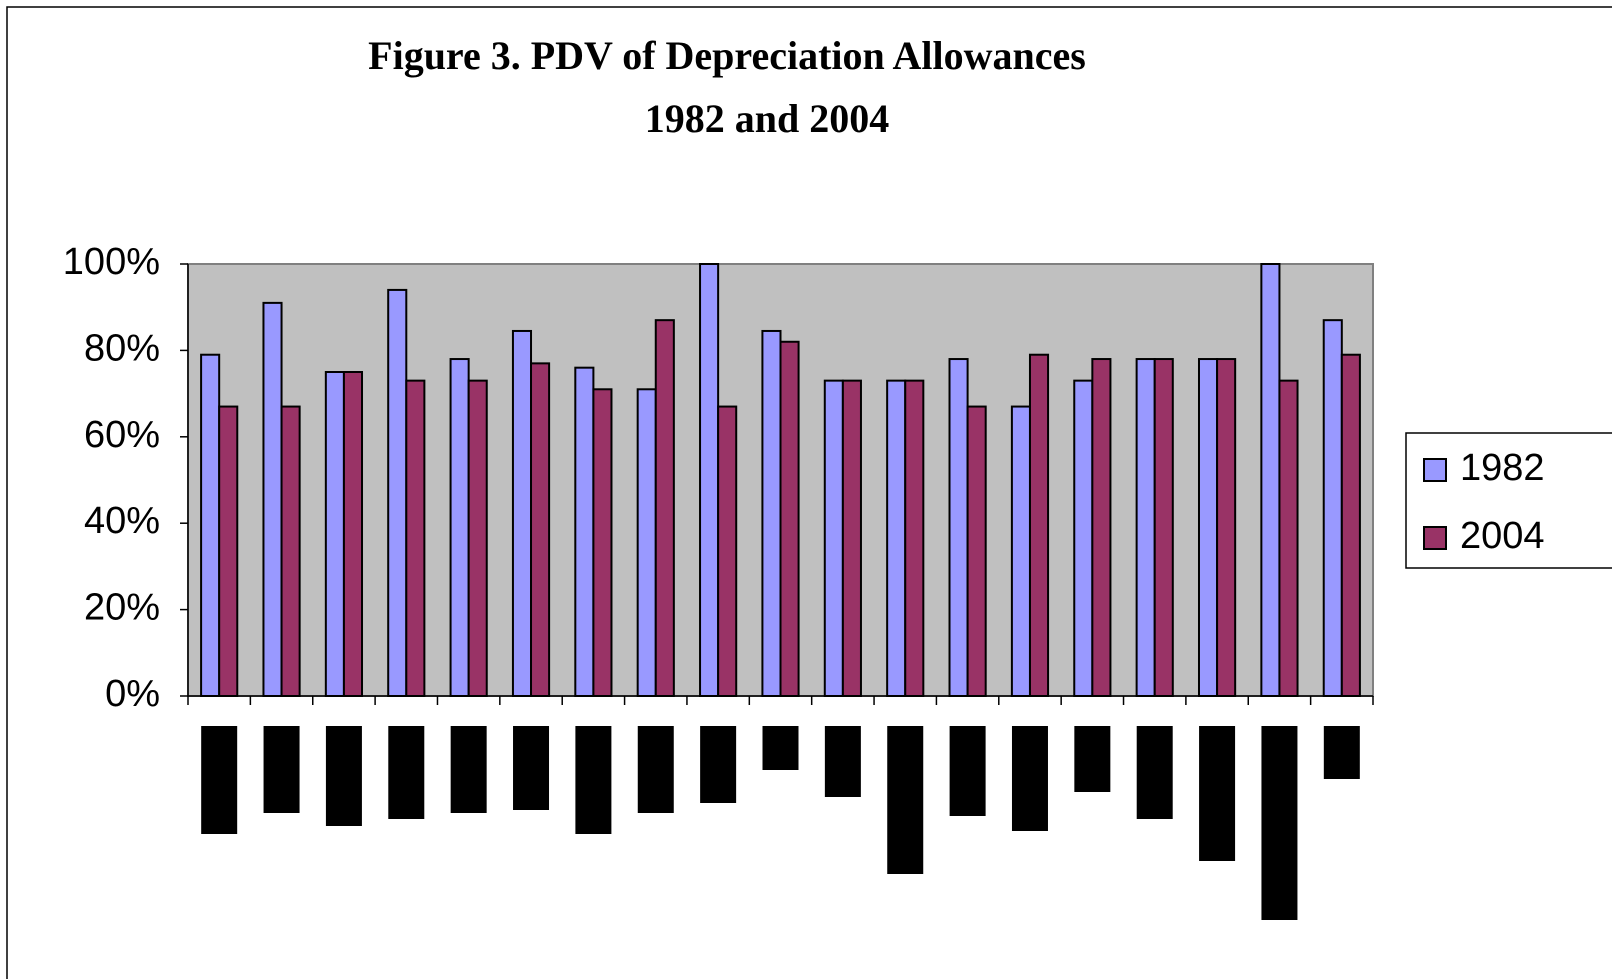 The height and width of the screenshot is (979, 1612). Describe the element at coordinates (122, 608) in the screenshot. I see `y-tick-label: 20%` at that location.